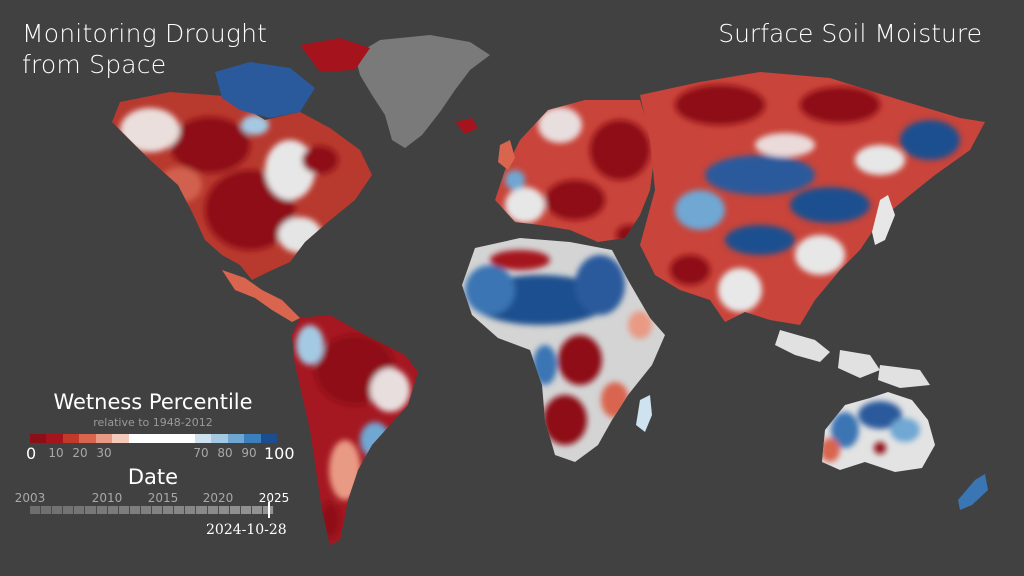 The height and width of the screenshot is (576, 1024). I want to click on legend-subtitle: relative to 1948-2012, so click(153, 422).